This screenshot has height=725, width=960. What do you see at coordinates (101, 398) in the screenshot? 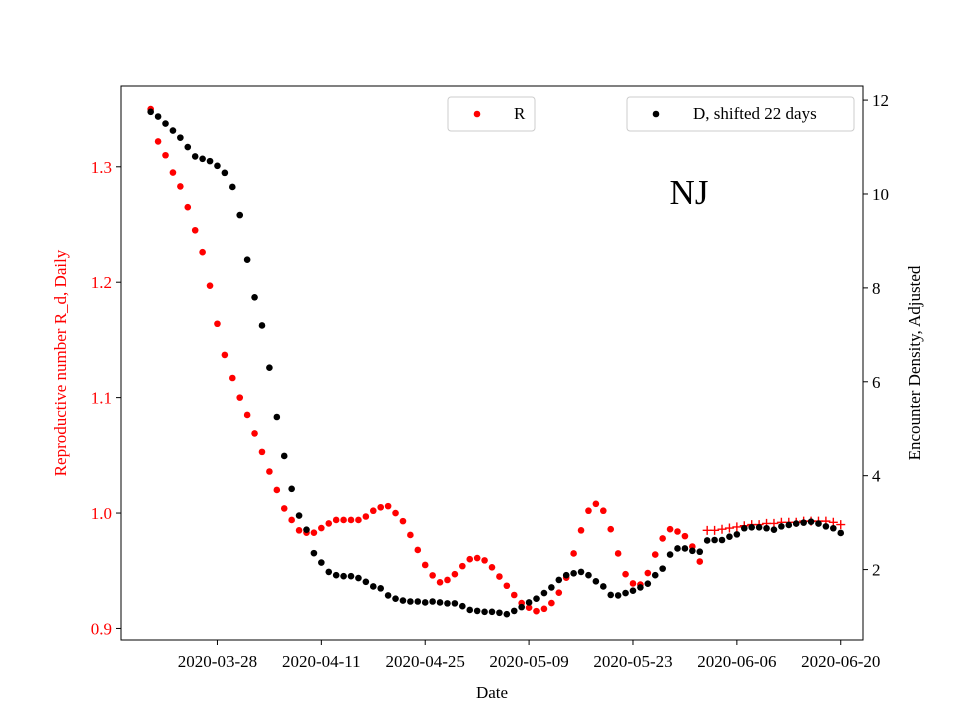
I see `y-left-tick-label: 1.1` at bounding box center [101, 398].